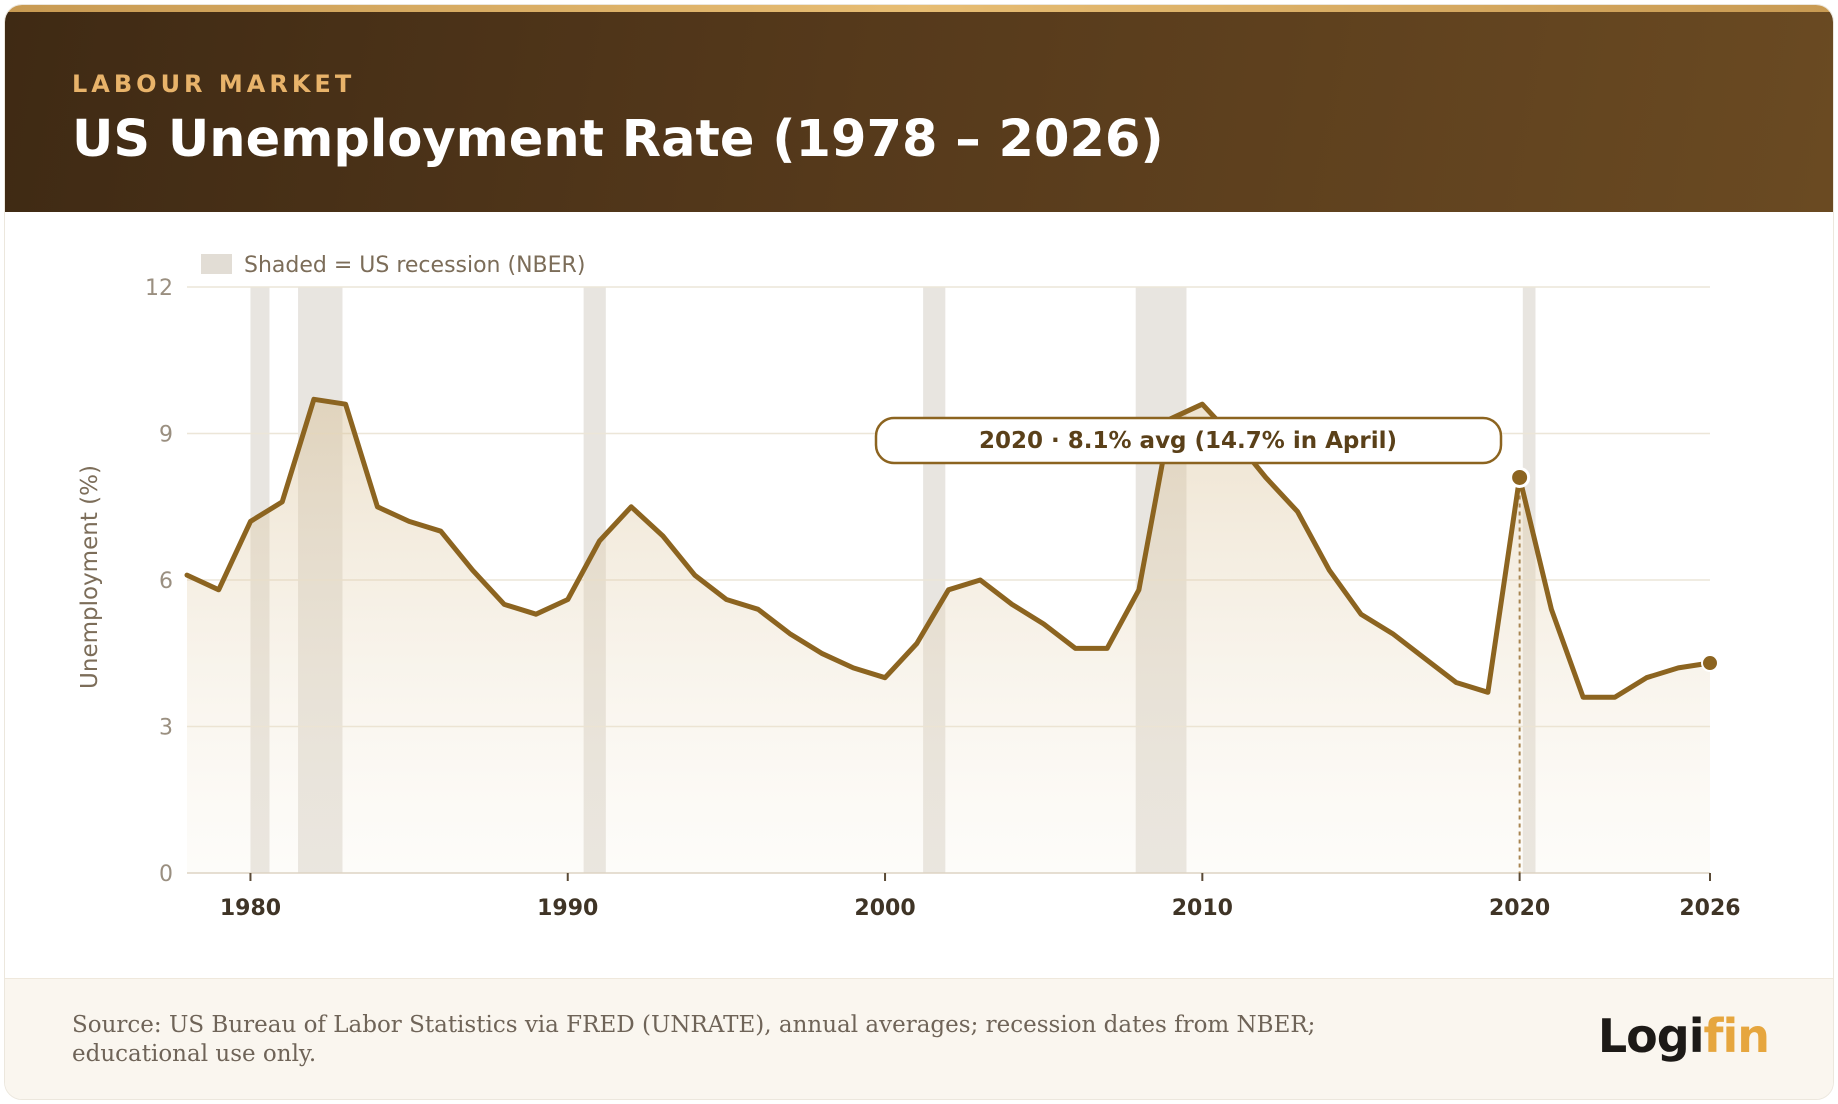 The width and height of the screenshot is (1838, 1104). I want to click on x-tick-label: 2000, so click(884, 908).